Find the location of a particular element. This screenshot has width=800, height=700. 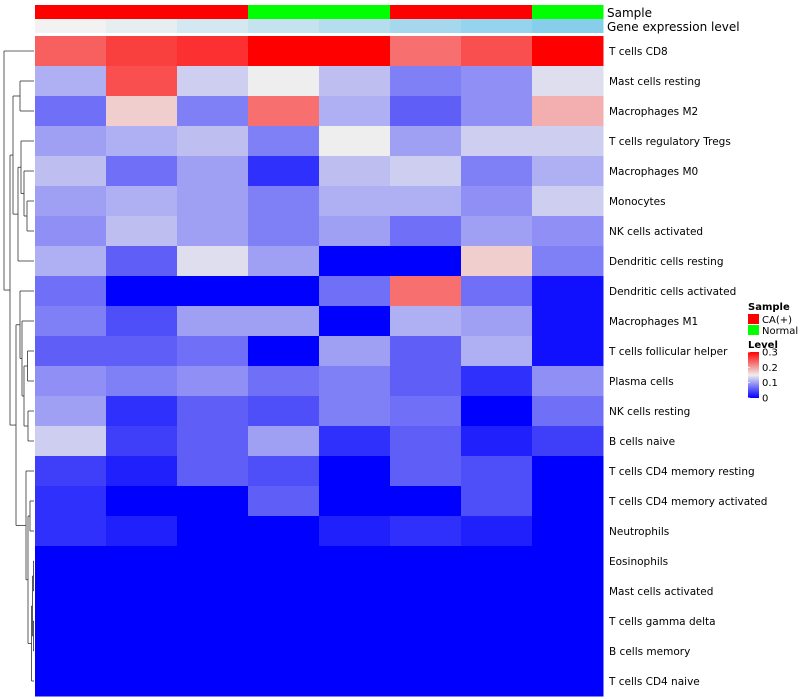

row-label: Monocytes is located at coordinates (637, 202).